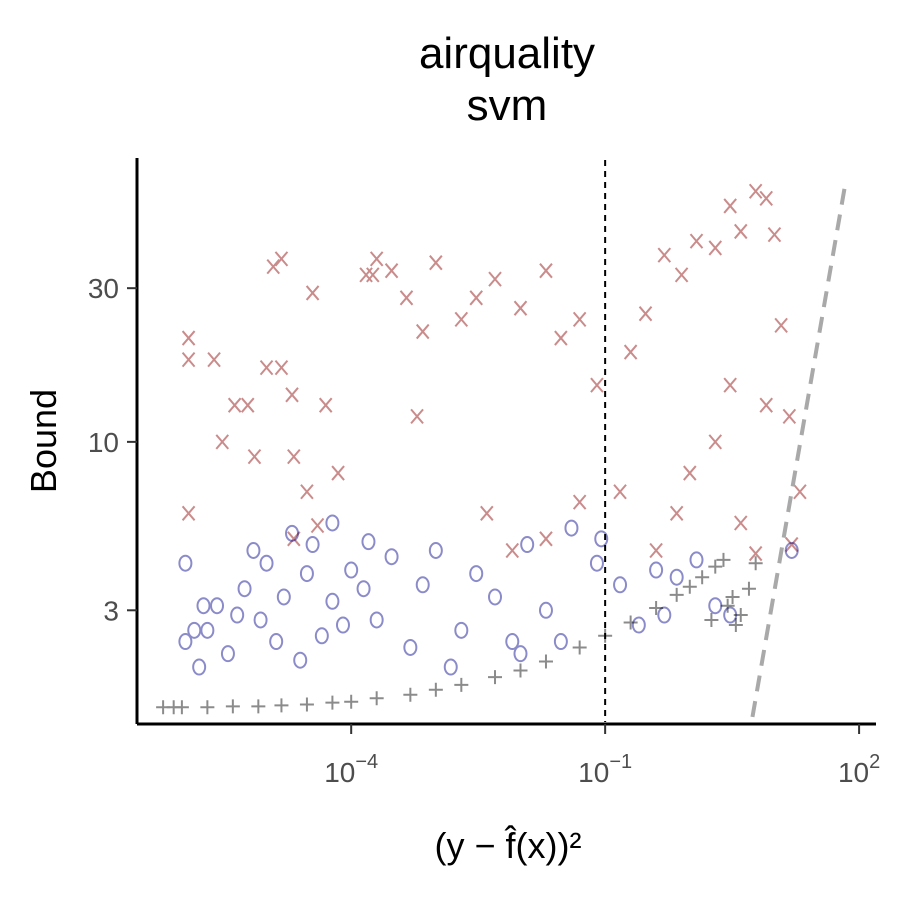 Image resolution: width=900 pixels, height=900 pixels. I want to click on x-axis-ticks: 10⁻⁴ 10⁻¹ 10², so click(602, 756).